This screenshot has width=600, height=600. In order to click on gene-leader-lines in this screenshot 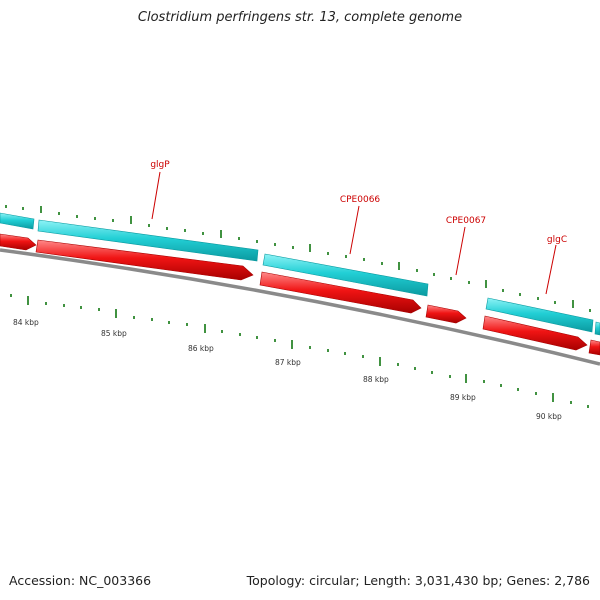, I will do `click(354, 233)`.